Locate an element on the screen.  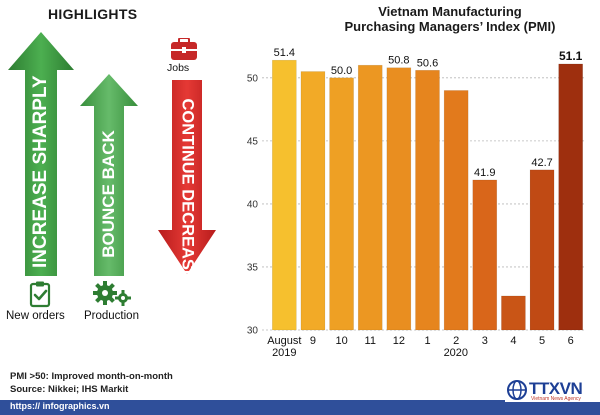
y-tick-label: 30 is located at coordinates (253, 331).